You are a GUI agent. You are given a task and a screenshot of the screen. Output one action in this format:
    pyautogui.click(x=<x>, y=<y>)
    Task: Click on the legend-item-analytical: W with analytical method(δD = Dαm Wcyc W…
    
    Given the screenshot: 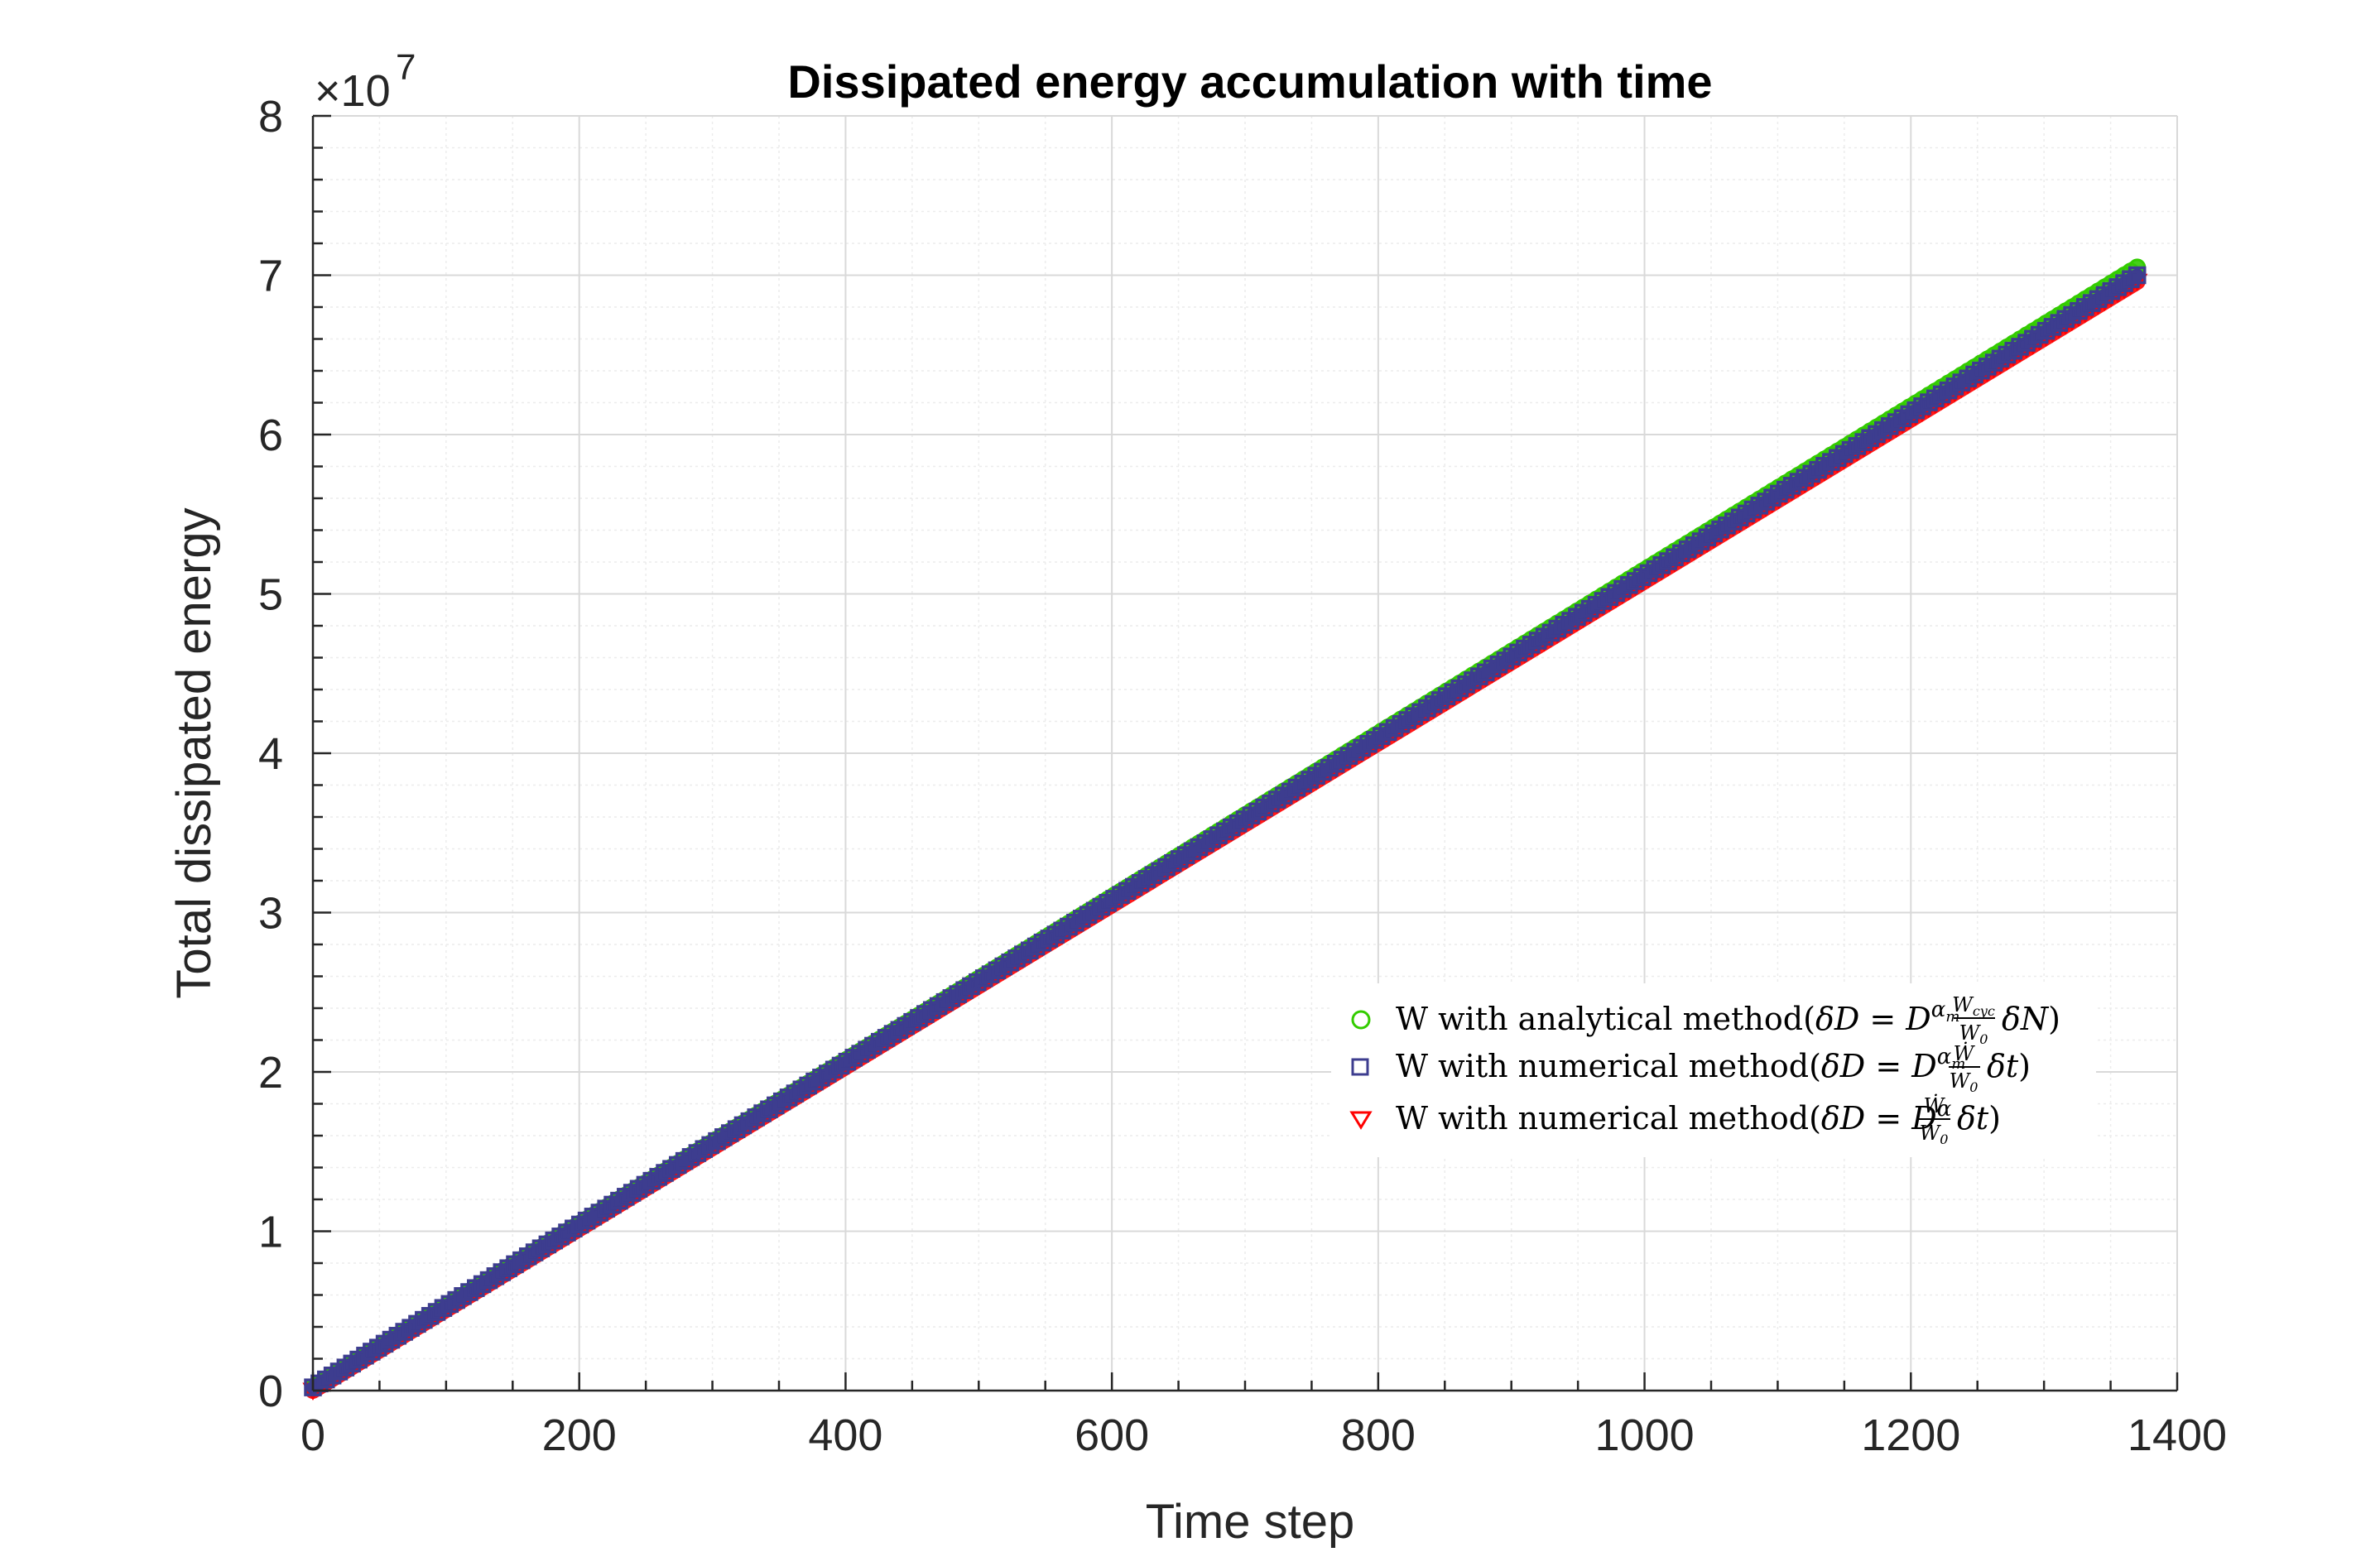 What is the action you would take?
    pyautogui.click(x=1705, y=1020)
    